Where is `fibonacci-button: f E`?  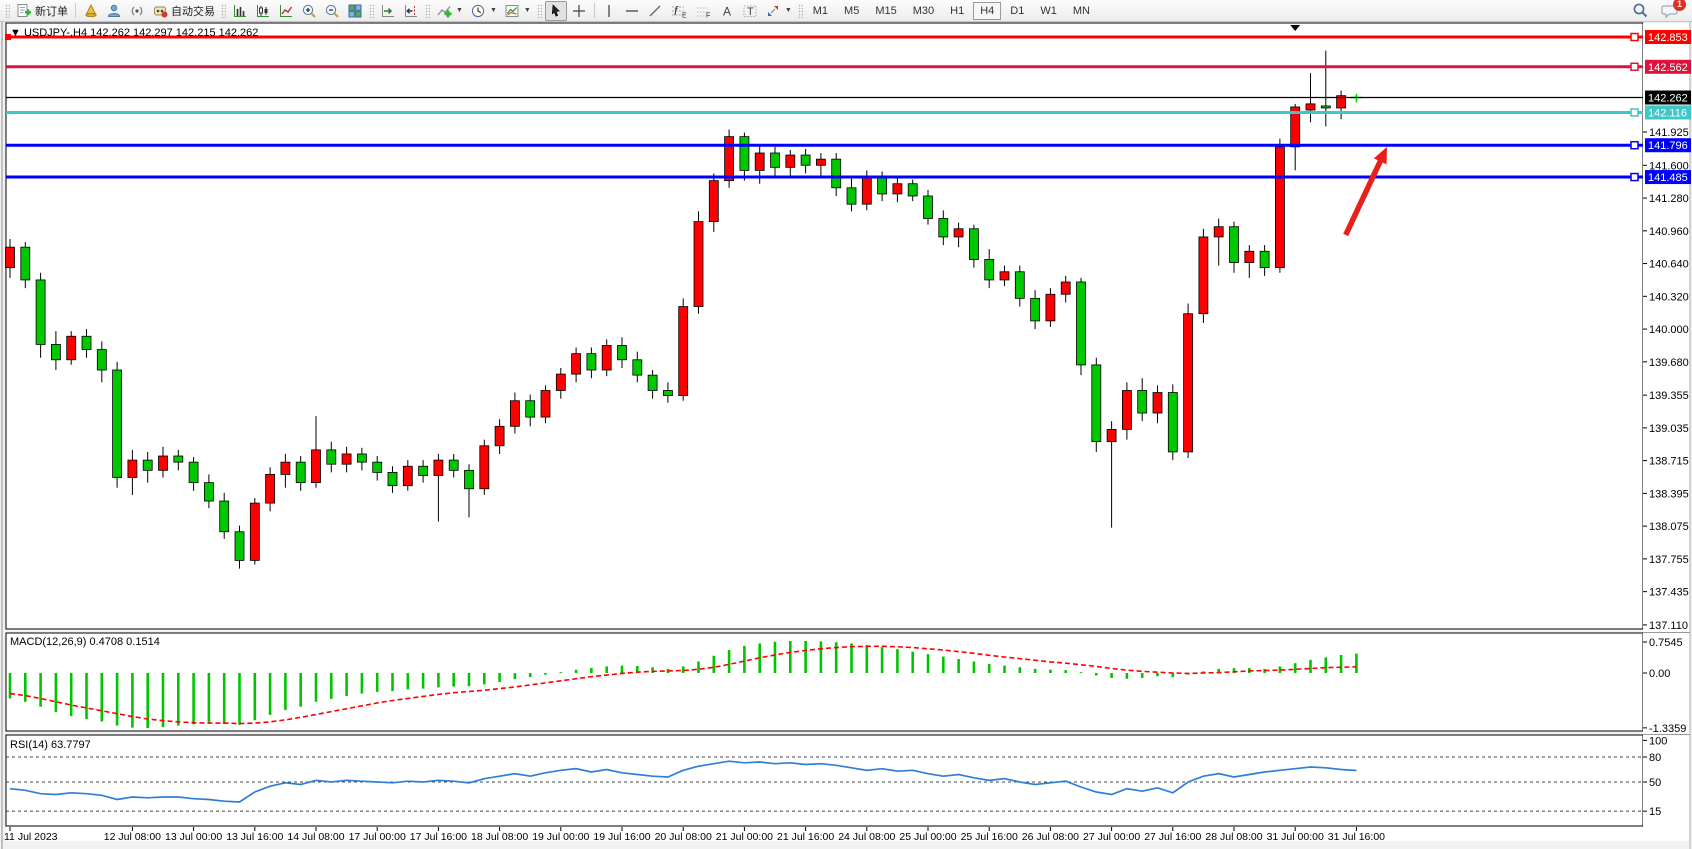
fibonacci-button: f E is located at coordinates (679, 11).